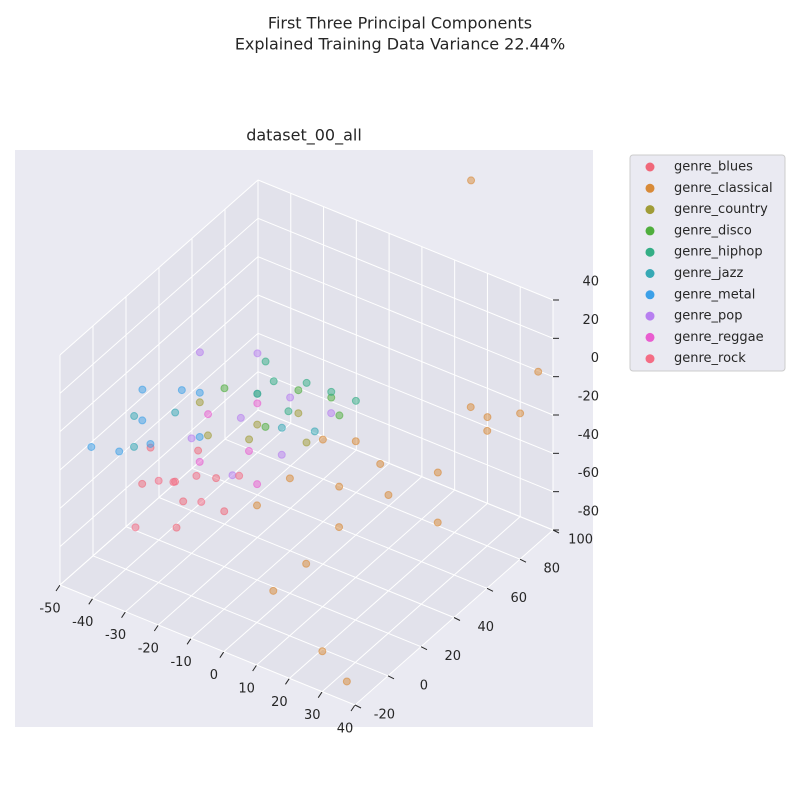 The image size is (800, 804). What do you see at coordinates (595, 358) in the screenshot?
I see `z-tick-label: 0` at bounding box center [595, 358].